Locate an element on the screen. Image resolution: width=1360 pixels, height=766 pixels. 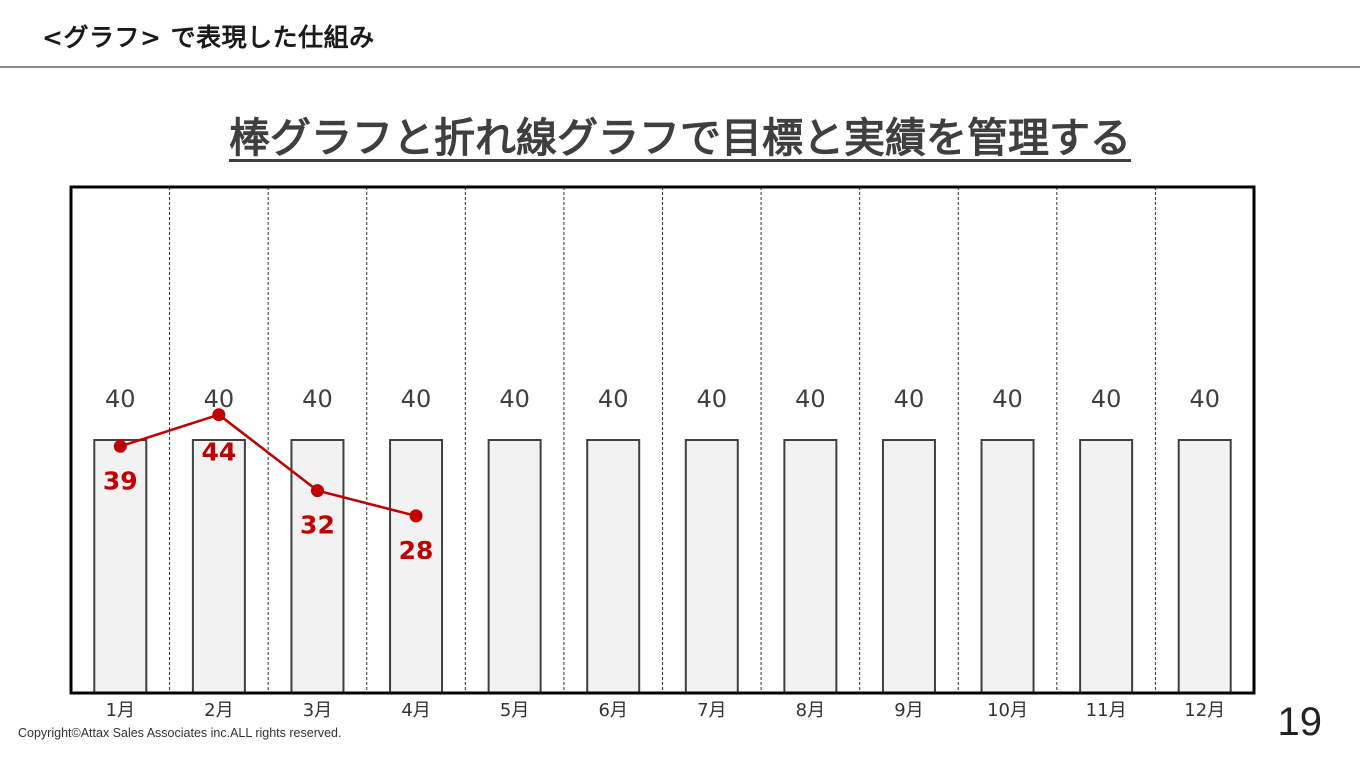
category-label: 8月 is located at coordinates (810, 710).